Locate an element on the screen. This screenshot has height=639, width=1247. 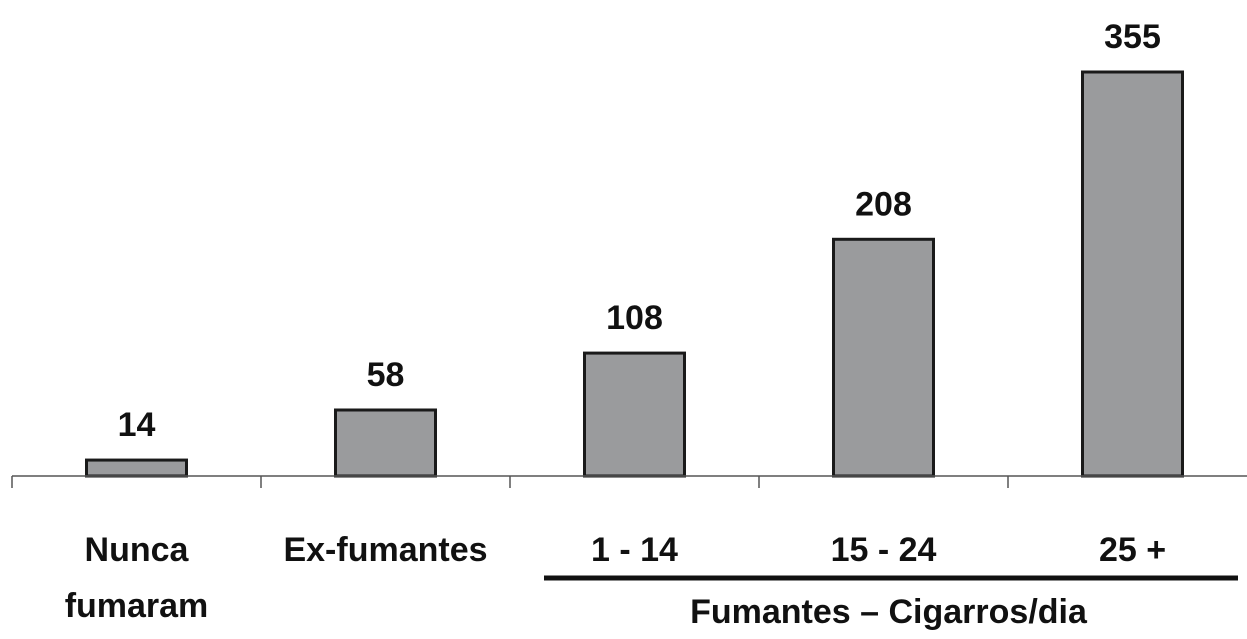
category-label: Ex-fumantes is located at coordinates (385, 550).